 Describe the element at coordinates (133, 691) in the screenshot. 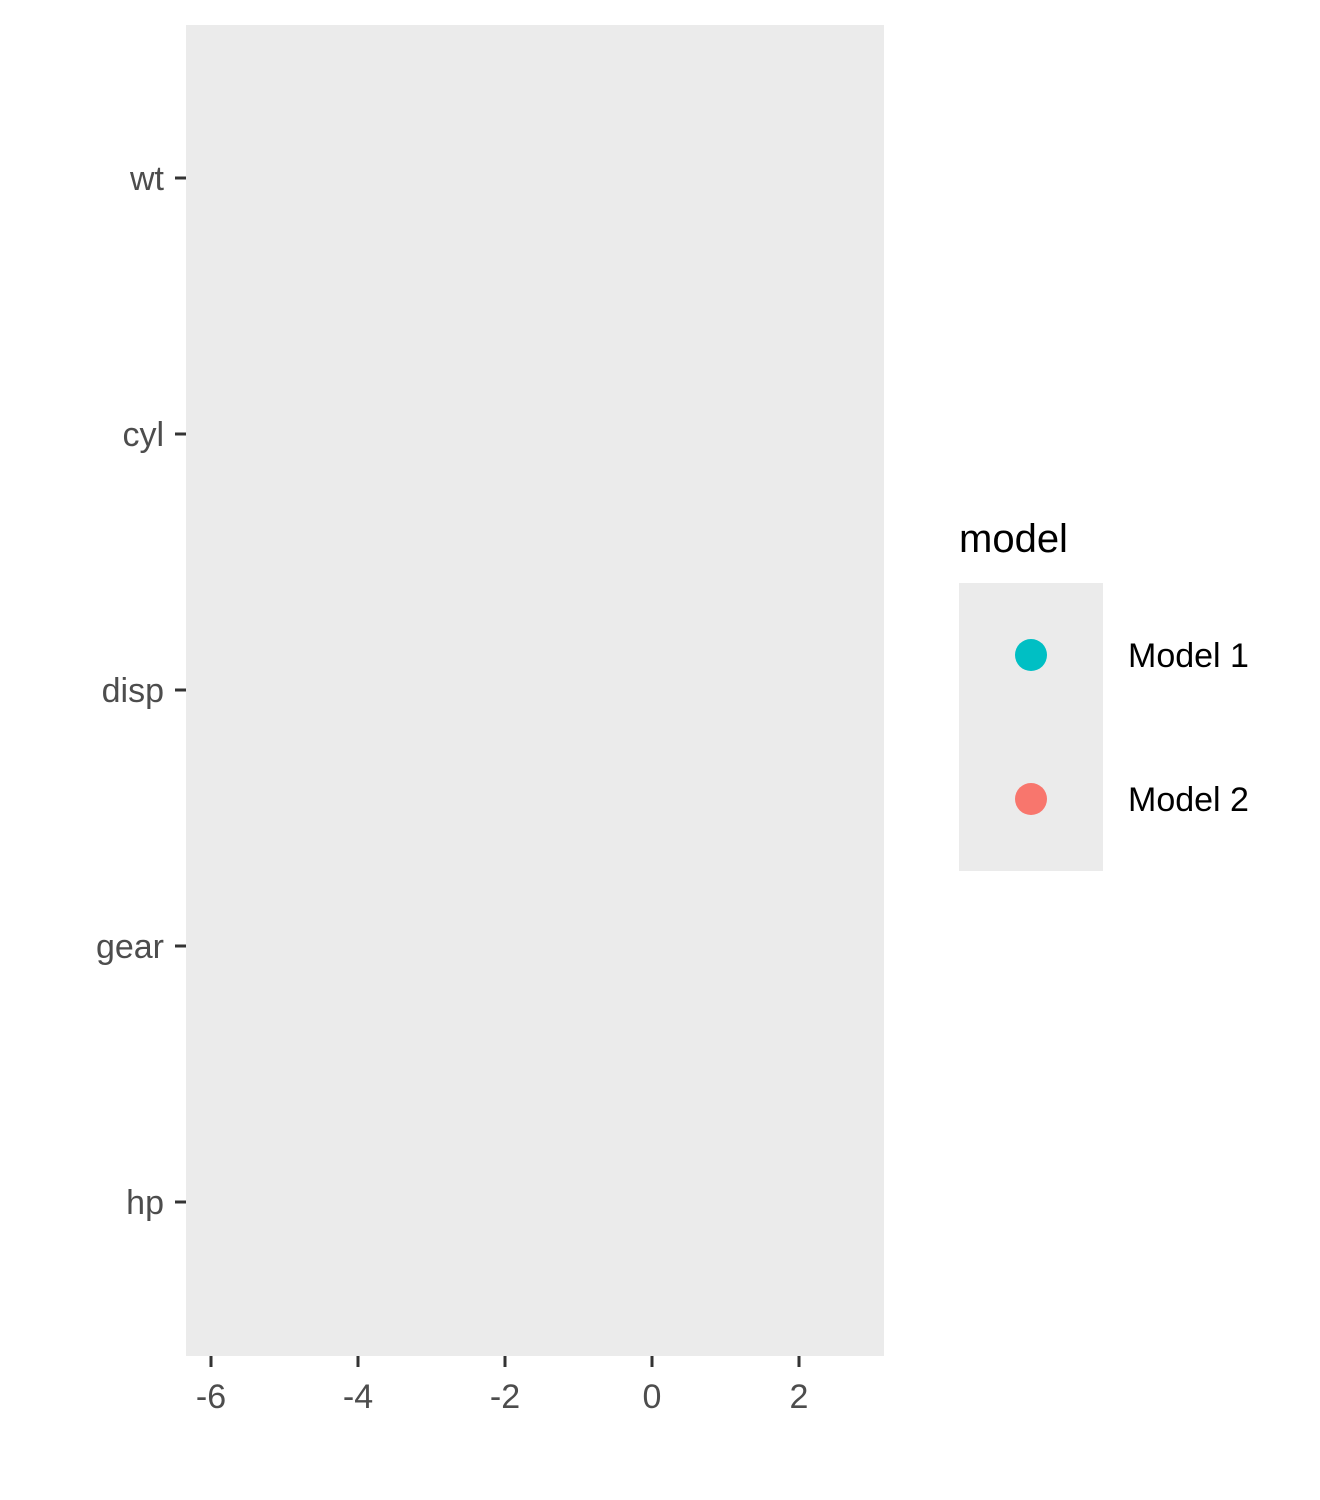

I see `y-tick-label: disp` at that location.